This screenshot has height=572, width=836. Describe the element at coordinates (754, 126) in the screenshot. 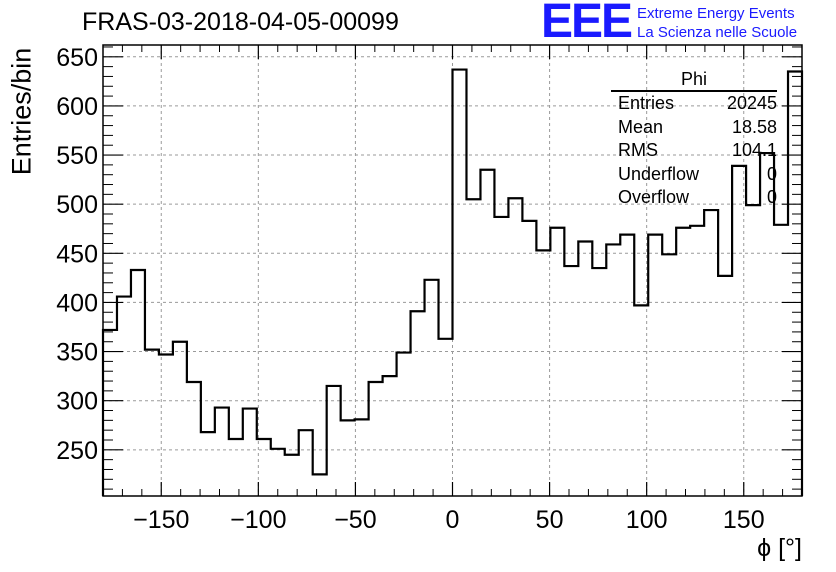

I see `stats-value: 18.58` at that location.